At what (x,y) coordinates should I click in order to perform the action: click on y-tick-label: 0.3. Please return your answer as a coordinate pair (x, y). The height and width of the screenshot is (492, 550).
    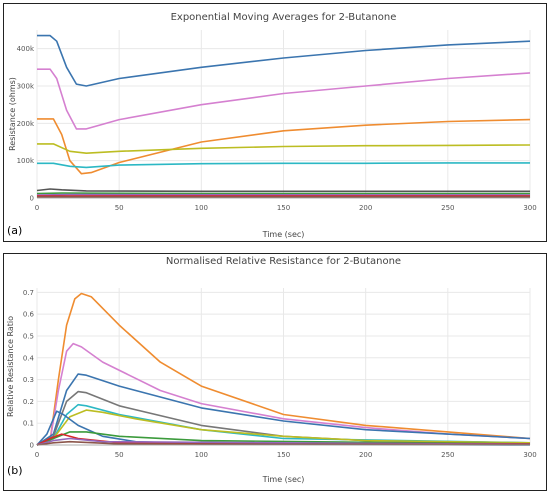
    Looking at the image, I should click on (28, 380).